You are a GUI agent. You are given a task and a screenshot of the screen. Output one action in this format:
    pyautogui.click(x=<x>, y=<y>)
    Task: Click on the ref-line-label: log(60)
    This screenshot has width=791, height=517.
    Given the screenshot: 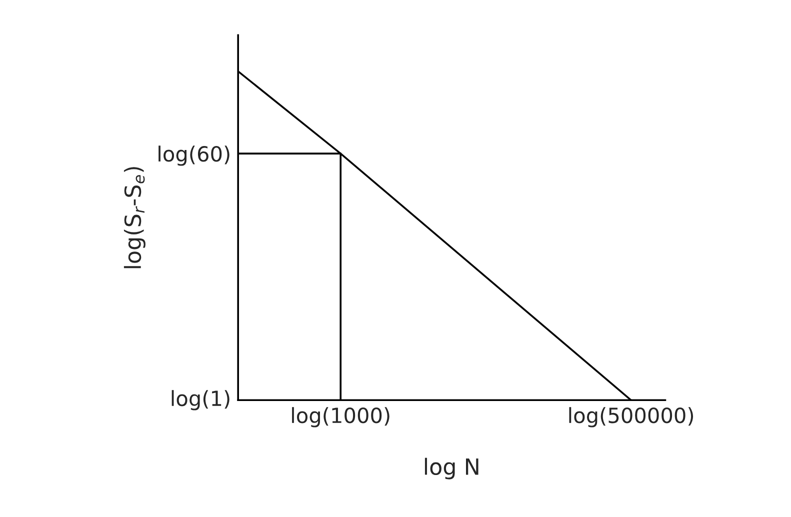 What is the action you would take?
    pyautogui.click(x=194, y=156)
    